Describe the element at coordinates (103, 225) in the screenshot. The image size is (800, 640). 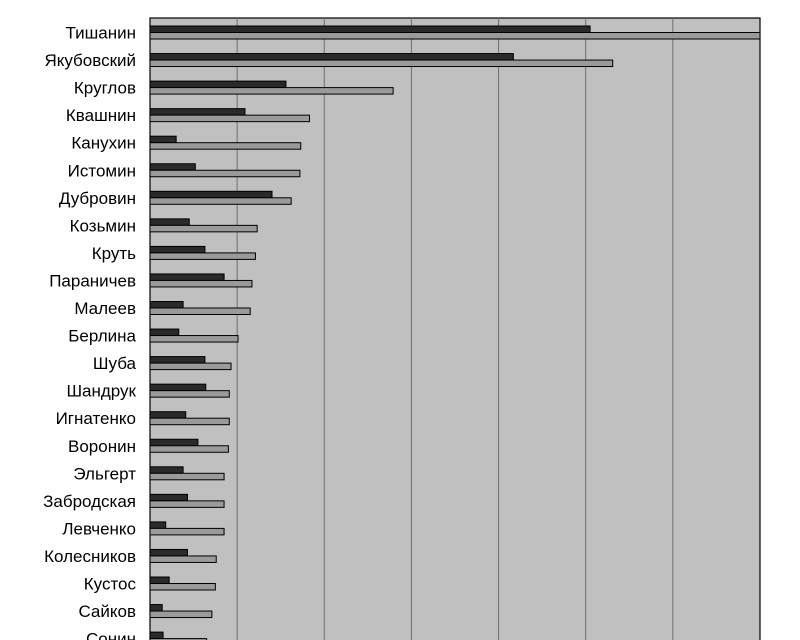
I see `category-label: Козьмин` at that location.